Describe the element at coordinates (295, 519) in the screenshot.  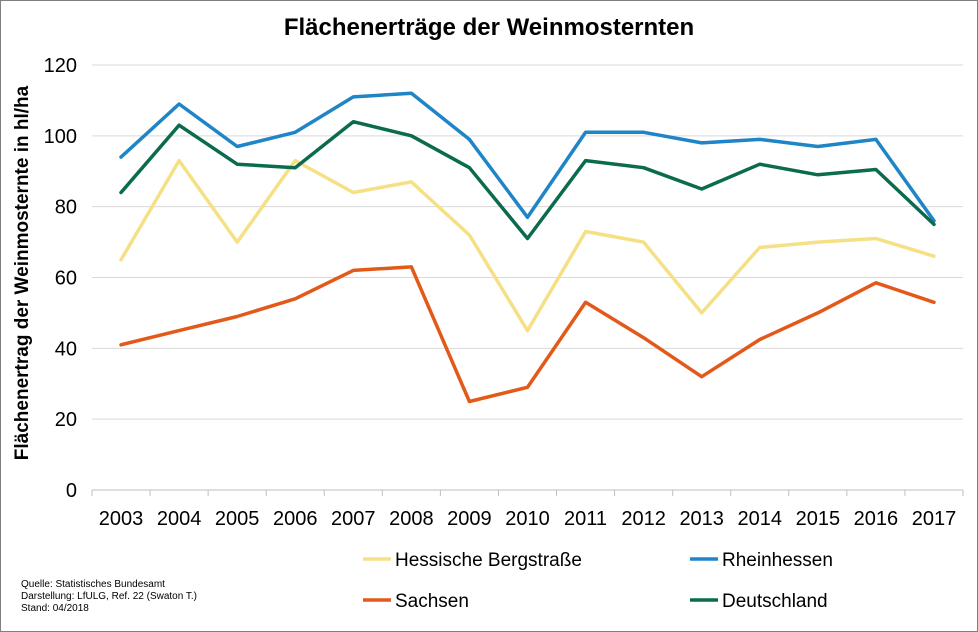
I see `x-tick-label: 2006` at that location.